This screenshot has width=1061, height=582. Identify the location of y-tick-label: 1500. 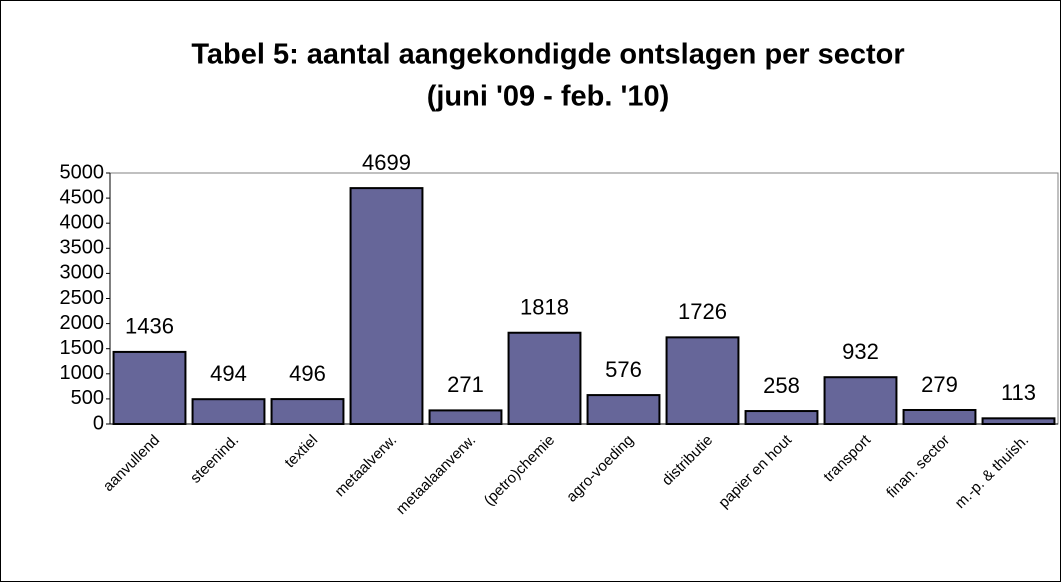
(82, 348).